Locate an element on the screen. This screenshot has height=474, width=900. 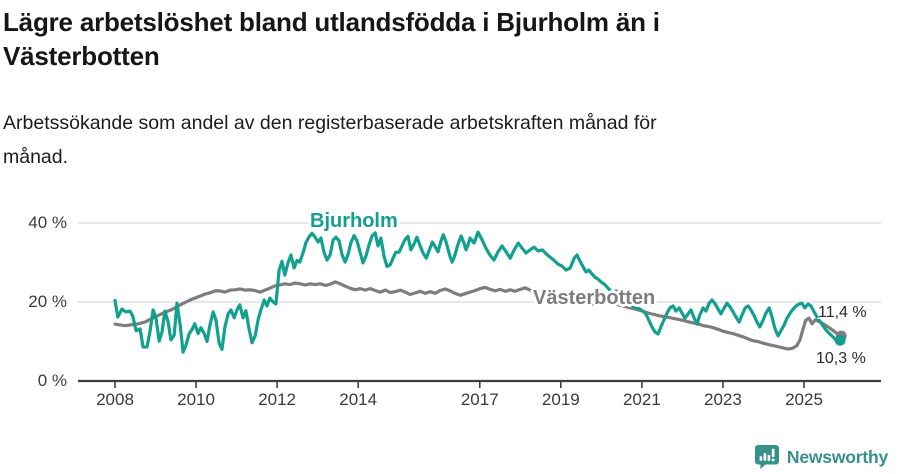
page-title-line-2: Västerbotten is located at coordinates (81, 56).